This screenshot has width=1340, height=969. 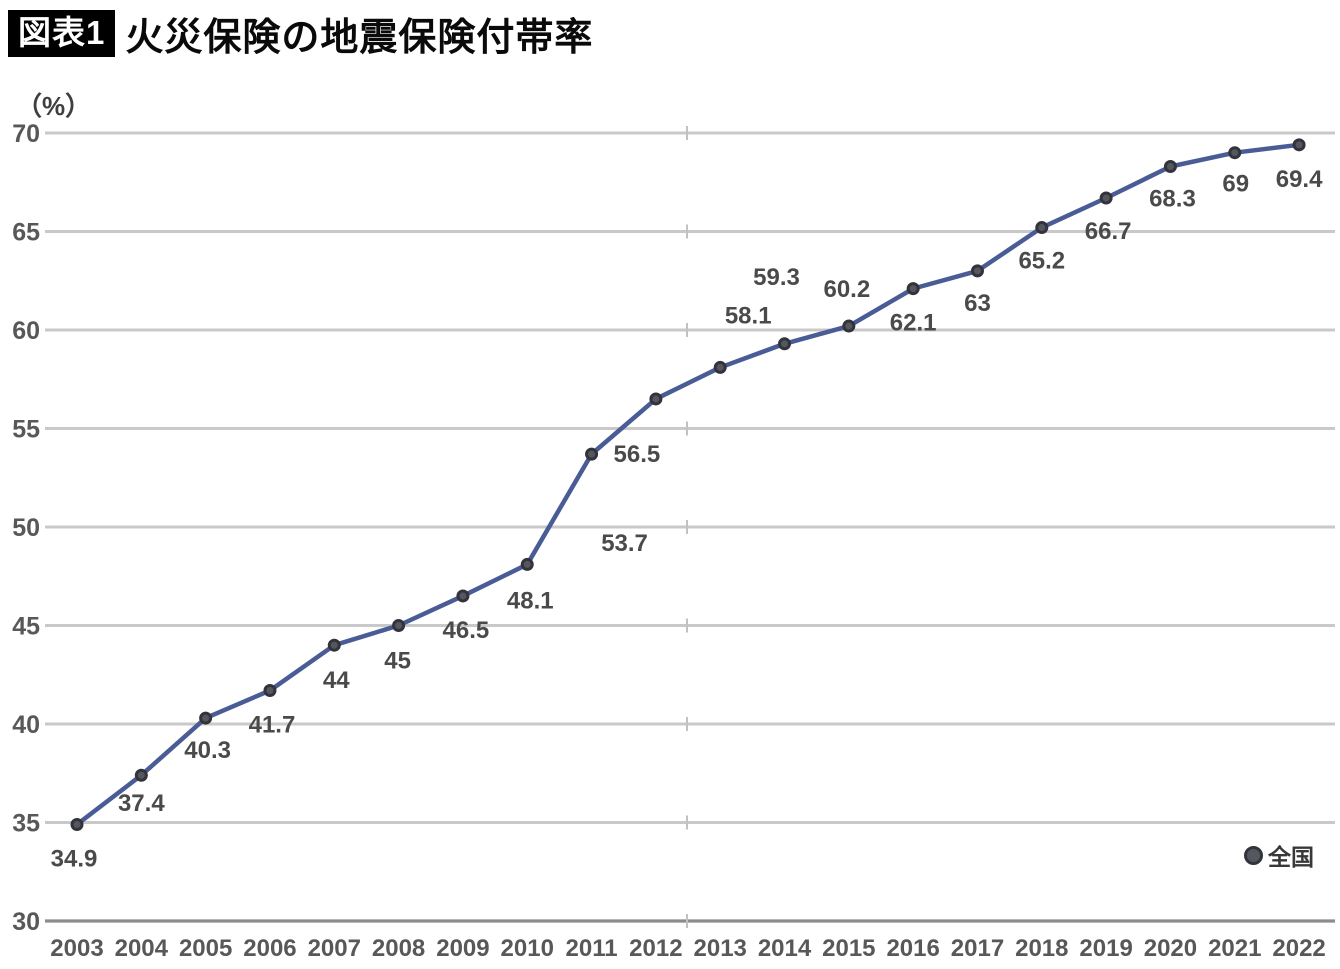 I want to click on x-tick-label: 2011, so click(x=592, y=948).